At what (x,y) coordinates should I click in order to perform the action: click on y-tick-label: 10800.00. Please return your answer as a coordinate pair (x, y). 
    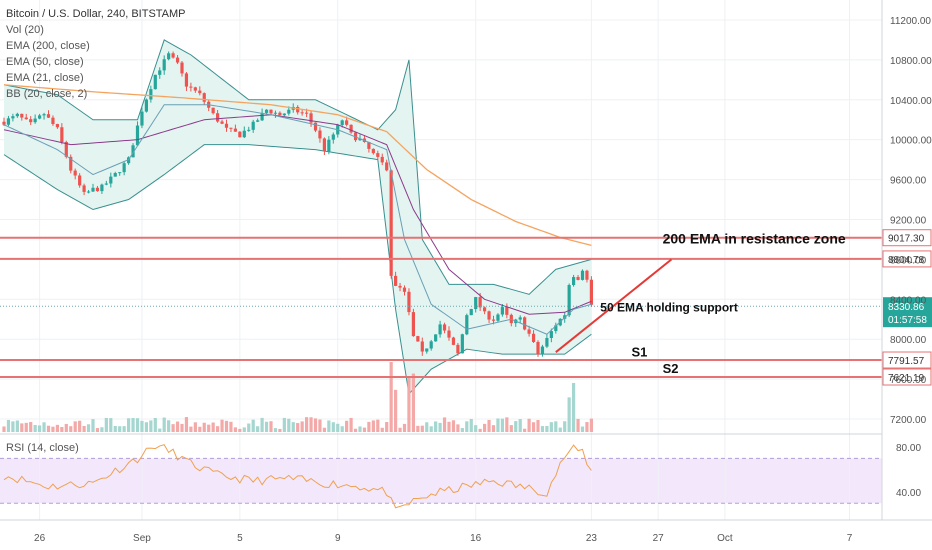
    Looking at the image, I should click on (911, 61).